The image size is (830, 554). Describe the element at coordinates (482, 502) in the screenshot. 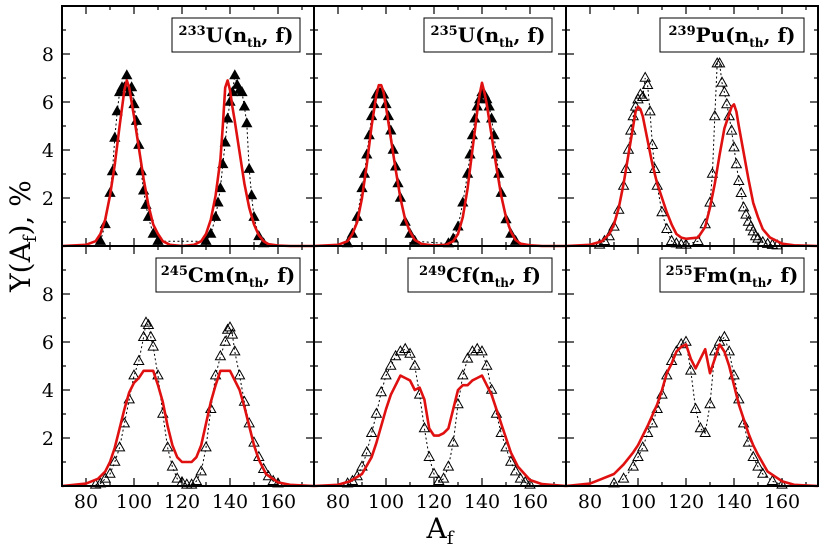

I see `x-tick-label: 140` at that location.